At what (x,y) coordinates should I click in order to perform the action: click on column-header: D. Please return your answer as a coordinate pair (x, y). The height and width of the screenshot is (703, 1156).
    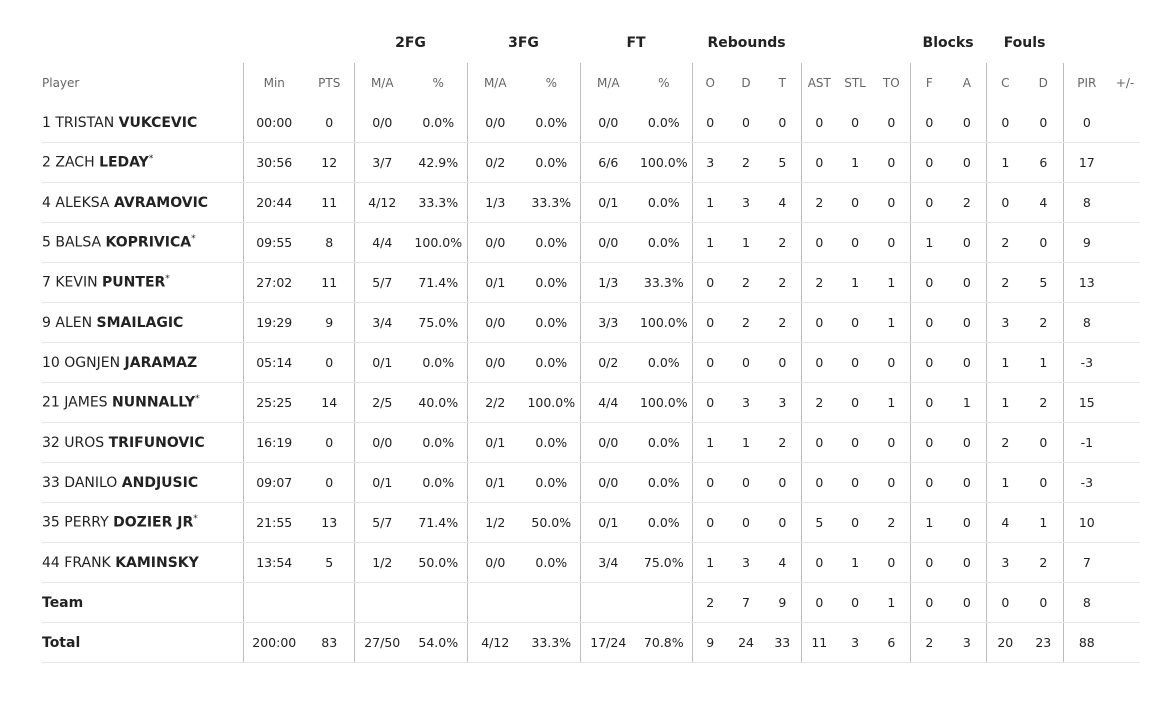
    Looking at the image, I should click on (746, 83).